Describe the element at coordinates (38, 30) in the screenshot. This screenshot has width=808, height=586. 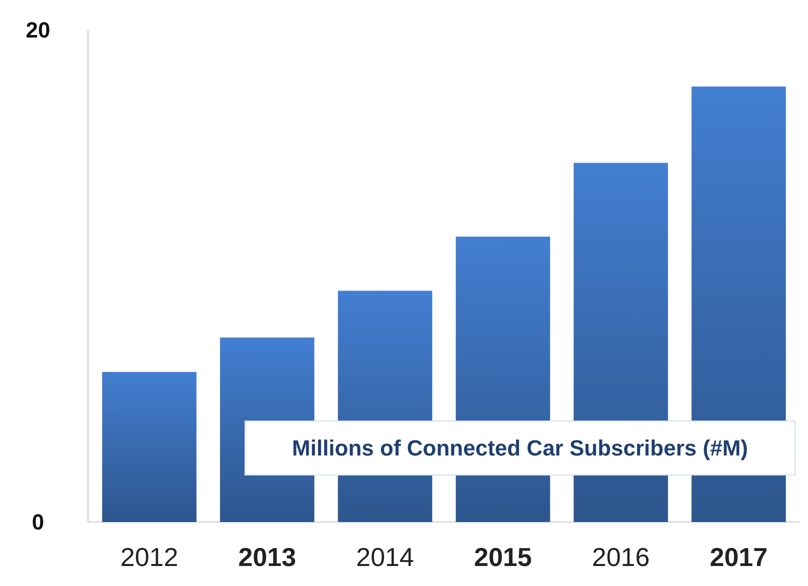
I see `y-tick-label: 20` at that location.